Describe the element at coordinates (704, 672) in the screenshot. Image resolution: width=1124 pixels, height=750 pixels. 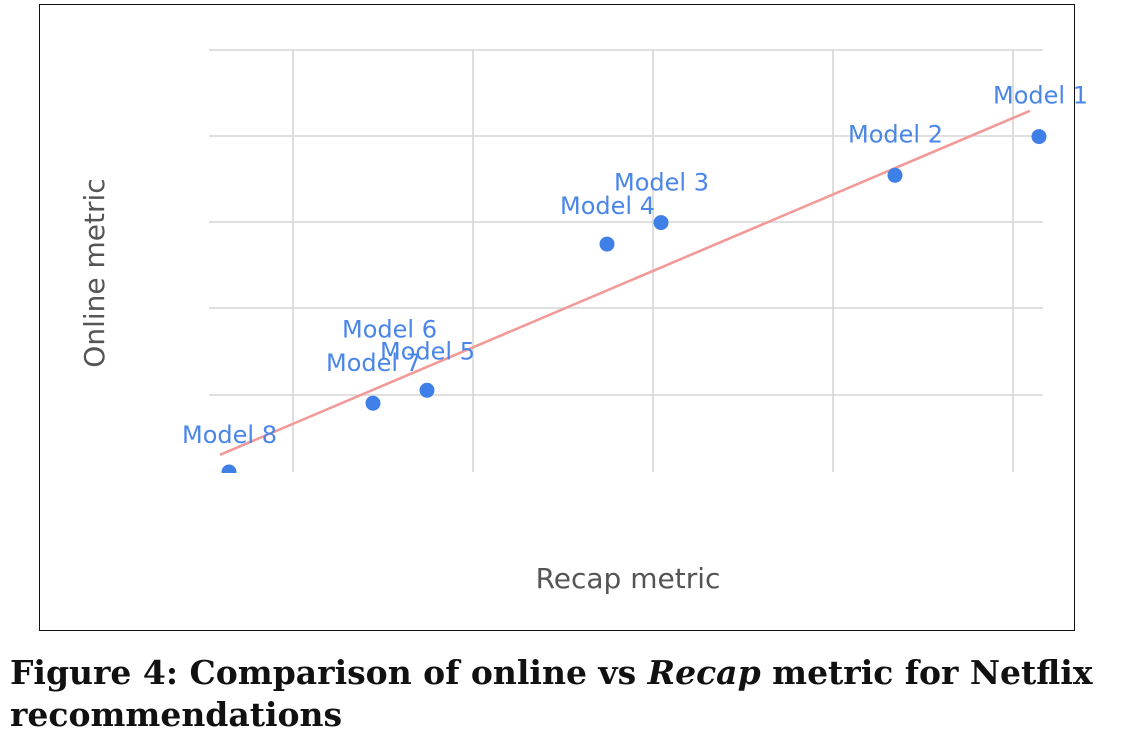
I see `caption-emphasis: Recap` at that location.